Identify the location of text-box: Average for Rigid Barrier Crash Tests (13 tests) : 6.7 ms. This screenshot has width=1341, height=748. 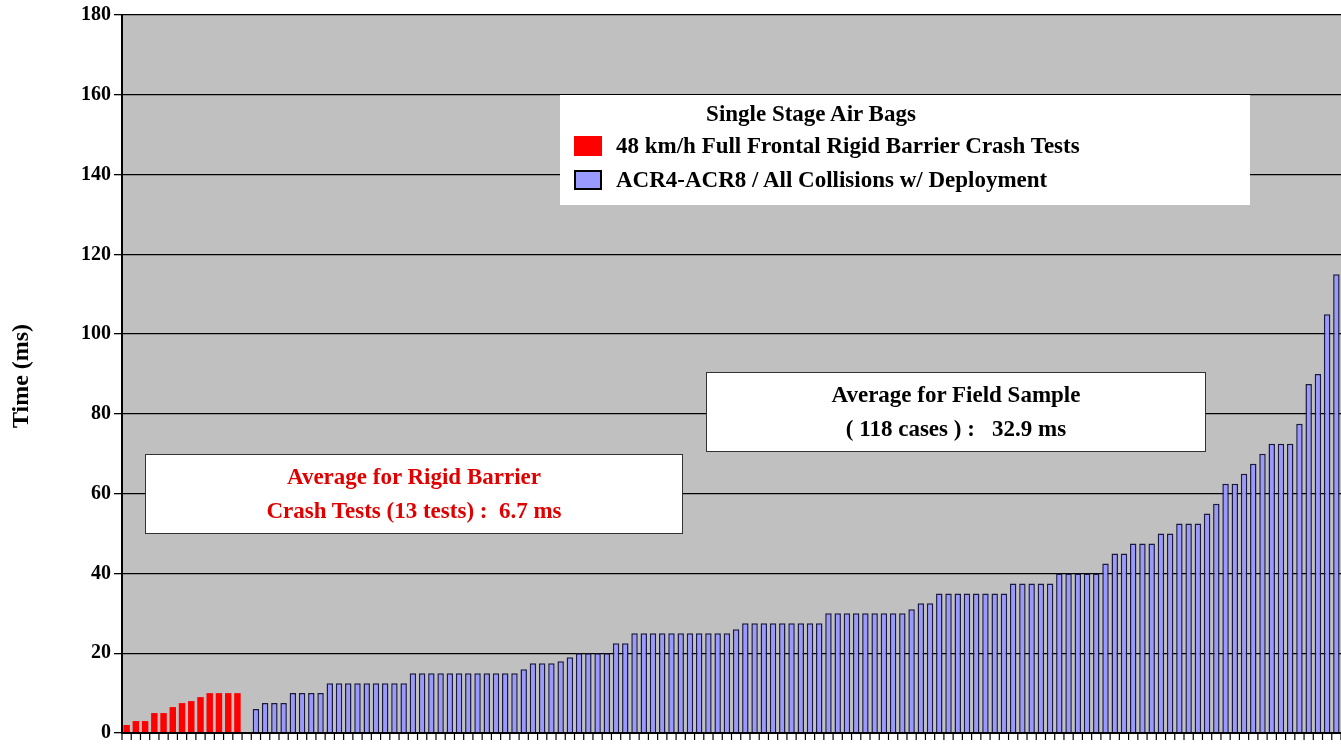
(414, 494).